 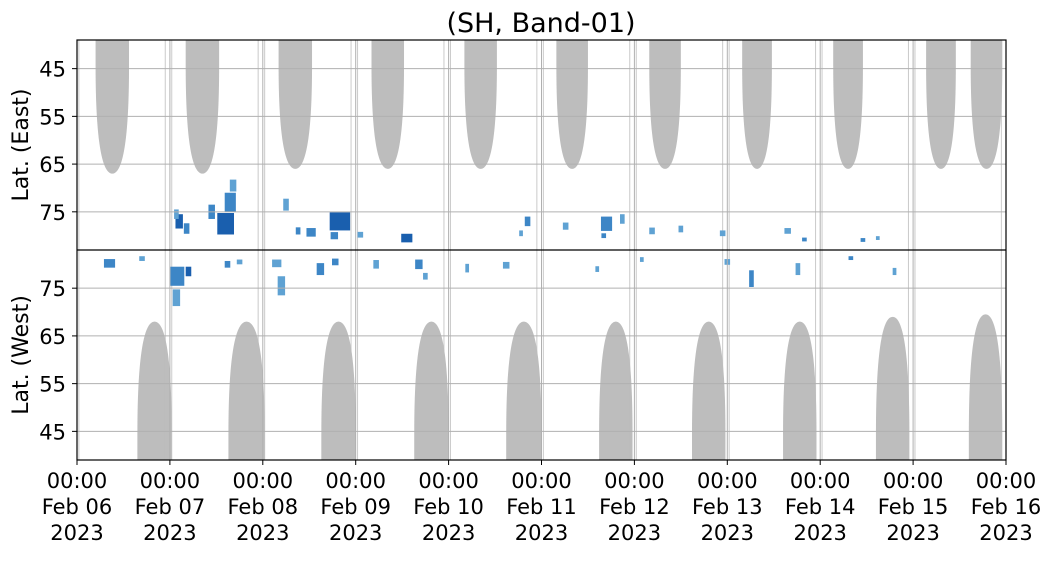 I want to click on x-tick-label-day: Feb 07, so click(x=170, y=507).